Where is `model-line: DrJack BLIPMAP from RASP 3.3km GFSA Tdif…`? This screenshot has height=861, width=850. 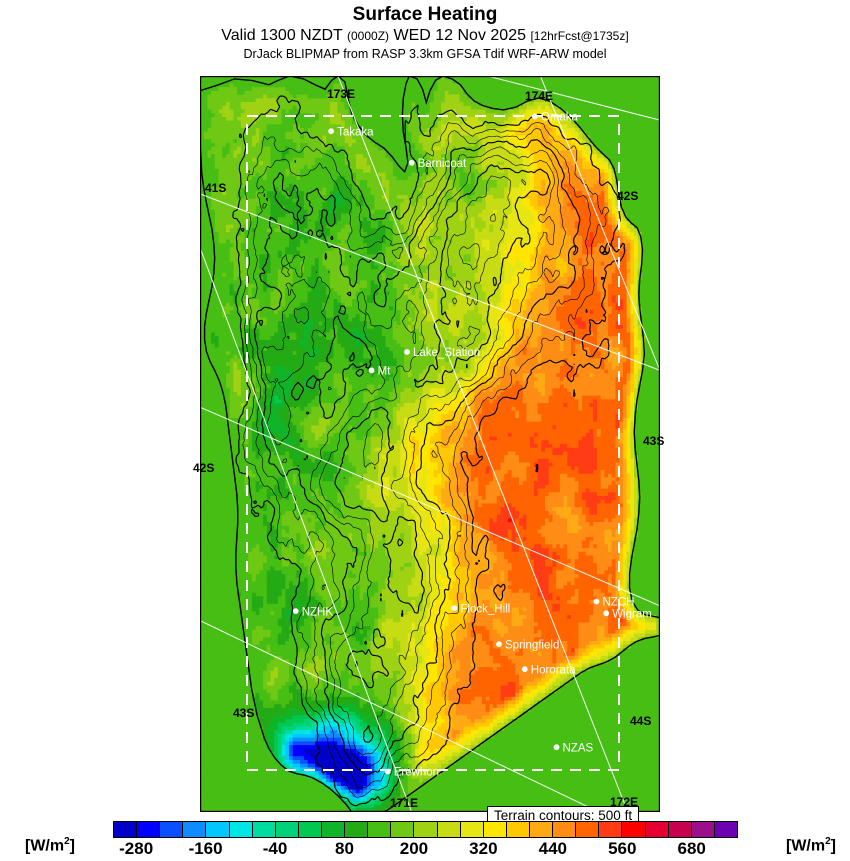 model-line: DrJack BLIPMAP from RASP 3.3km GFSA Tdif… is located at coordinates (425, 54).